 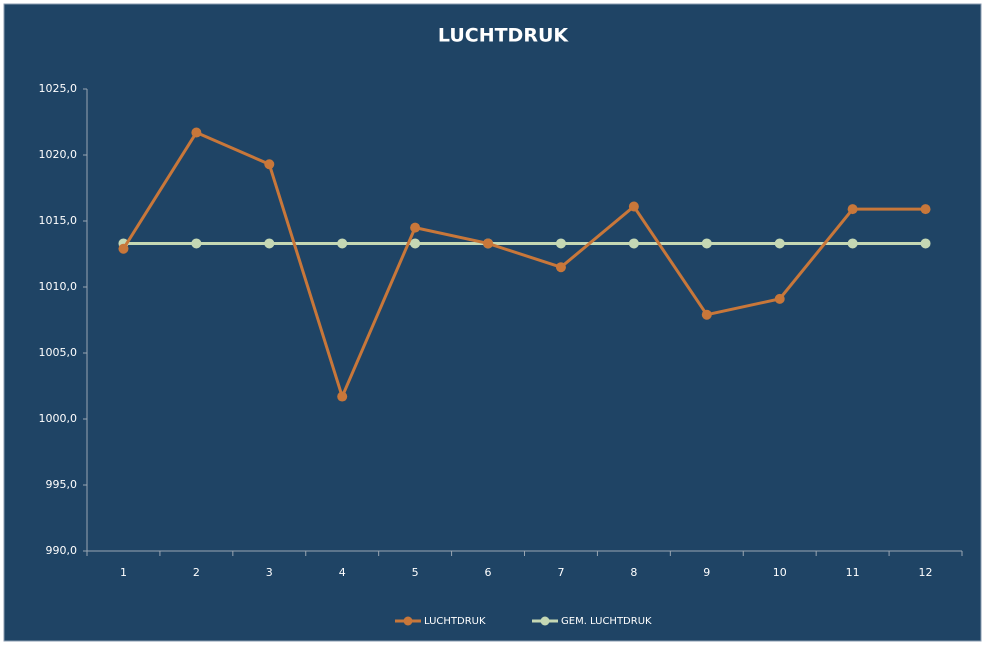 What do you see at coordinates (62, 484) in the screenshot?
I see `y-tick-label: 995,0` at bounding box center [62, 484].